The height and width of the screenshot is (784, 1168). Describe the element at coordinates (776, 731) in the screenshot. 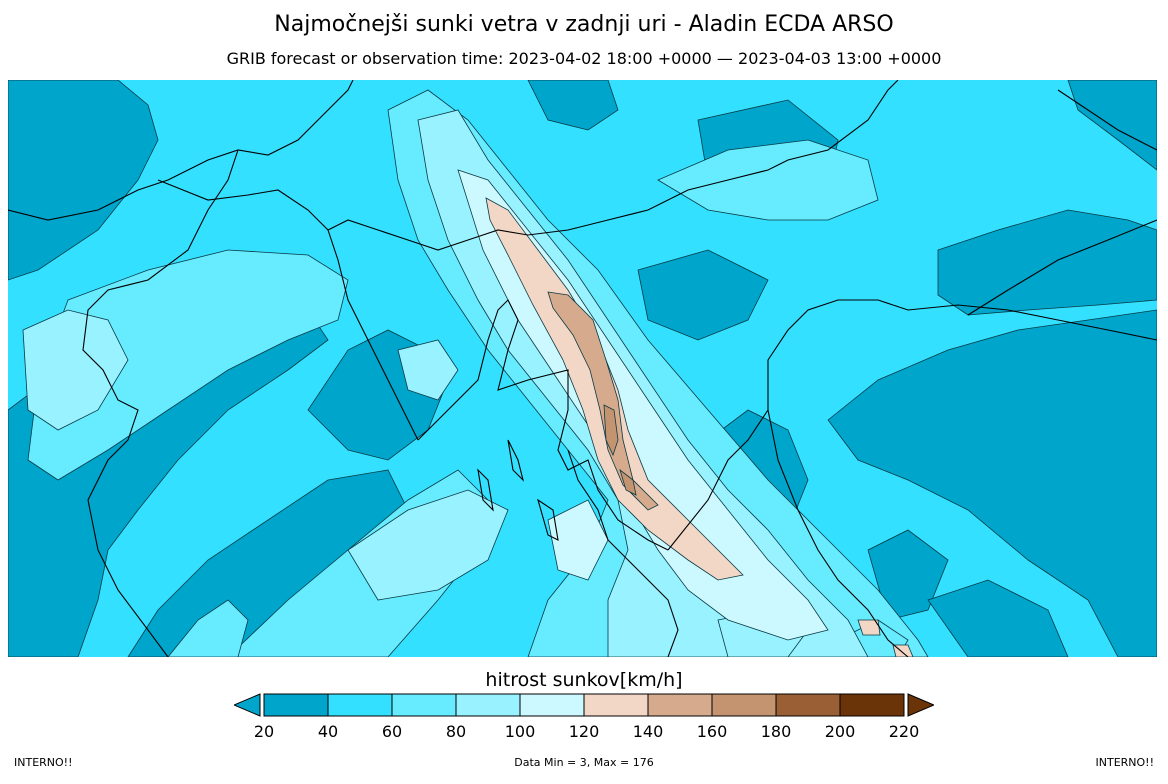

I see `colorbar-tick-label: 180` at that location.